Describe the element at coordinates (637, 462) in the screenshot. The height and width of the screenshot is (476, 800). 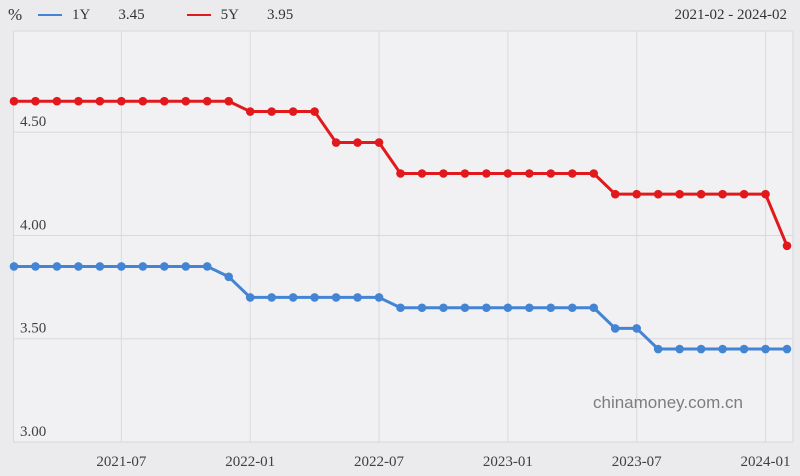
I see `x-tick-label: 2023-07` at that location.